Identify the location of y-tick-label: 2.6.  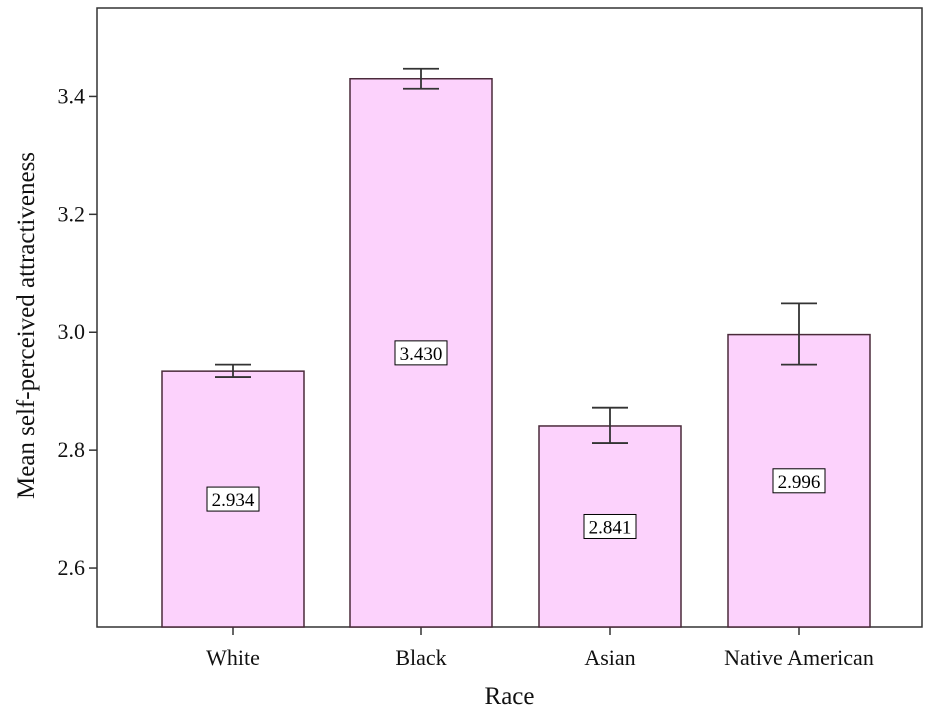
(72, 567).